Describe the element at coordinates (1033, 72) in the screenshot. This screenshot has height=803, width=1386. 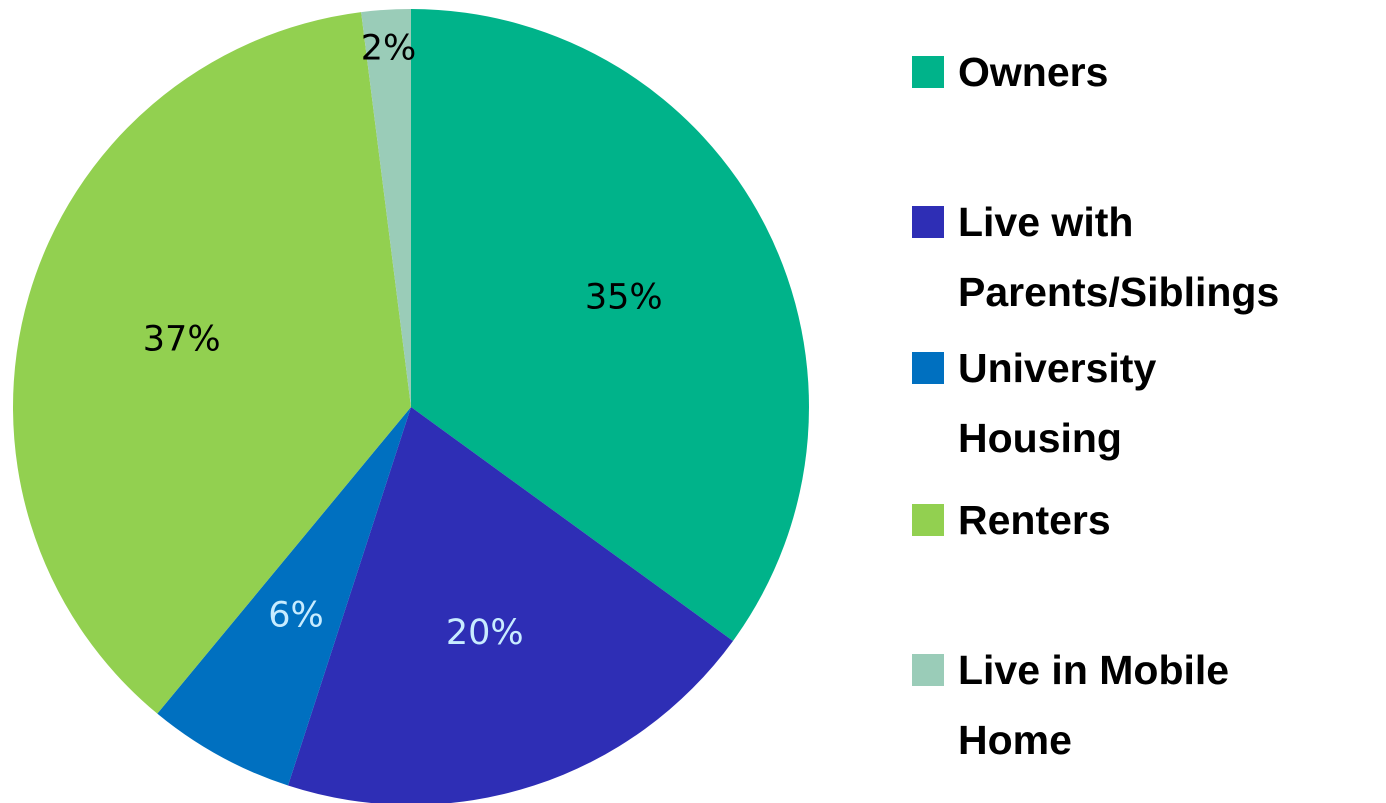
I see `legend-label: Owners` at that location.